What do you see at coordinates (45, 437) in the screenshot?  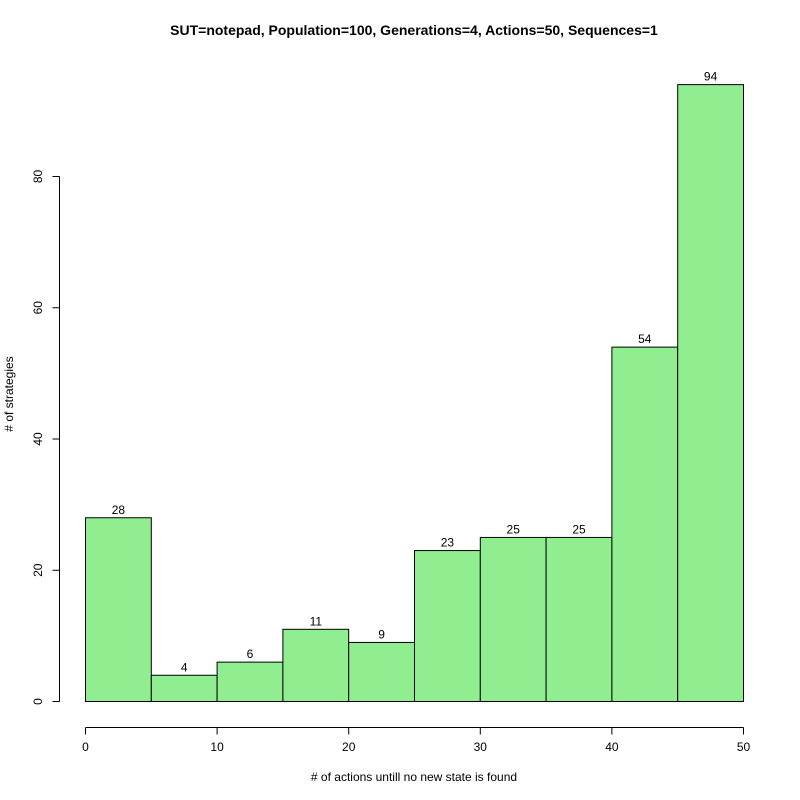 I see `y-axis: 0 20 40 60 80` at bounding box center [45, 437].